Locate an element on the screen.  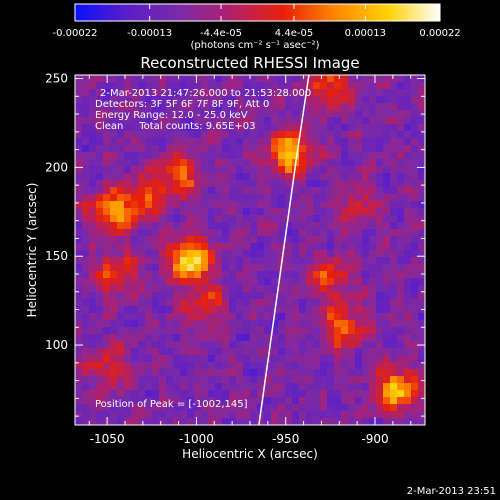
colorbar-tick-label: -0.00013 is located at coordinates (149, 33).